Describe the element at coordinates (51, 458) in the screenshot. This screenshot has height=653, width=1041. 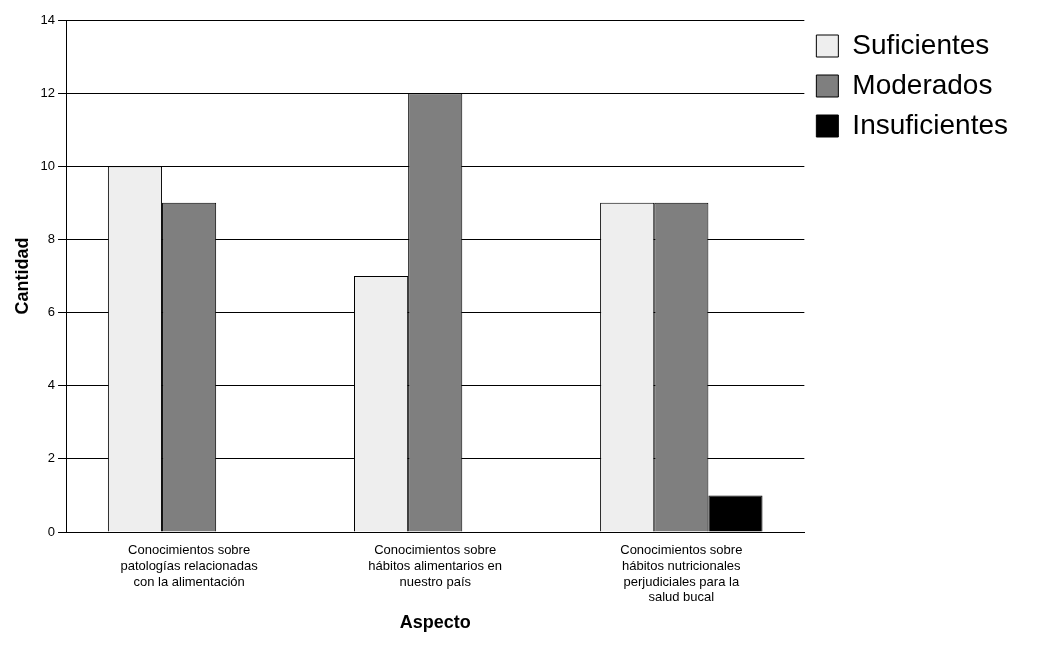
I see `y-tick-label: 2` at that location.